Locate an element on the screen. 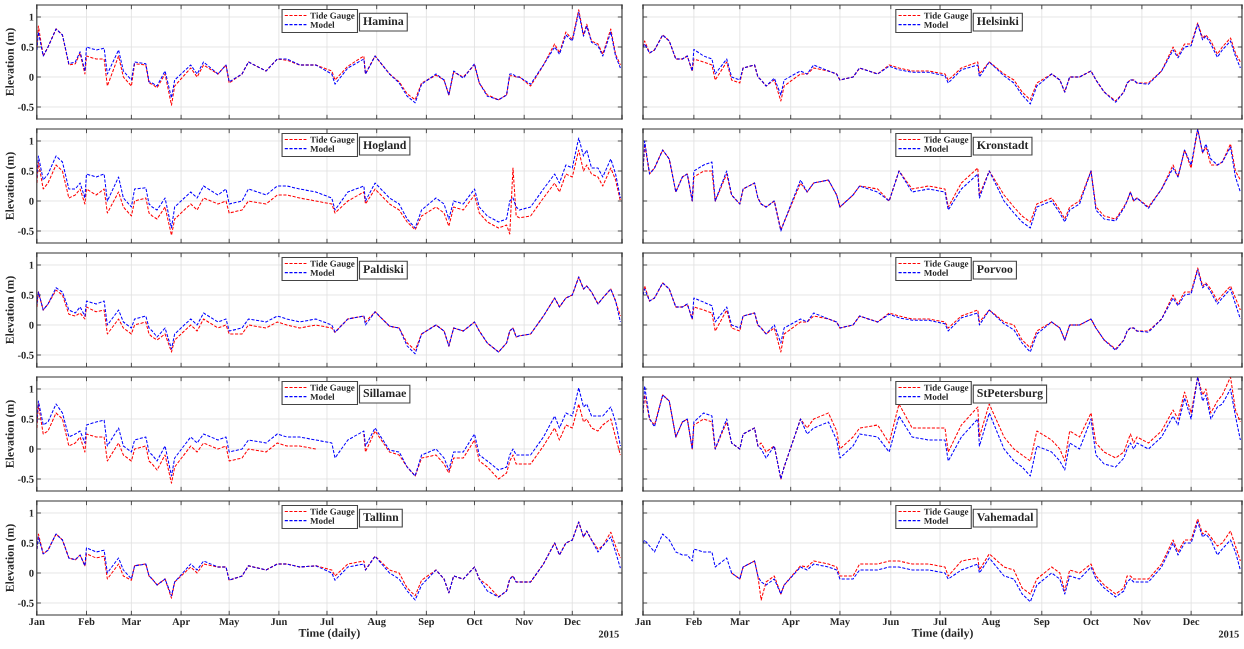 The image size is (1244, 649). text: Tallinn is located at coordinates (381, 517).